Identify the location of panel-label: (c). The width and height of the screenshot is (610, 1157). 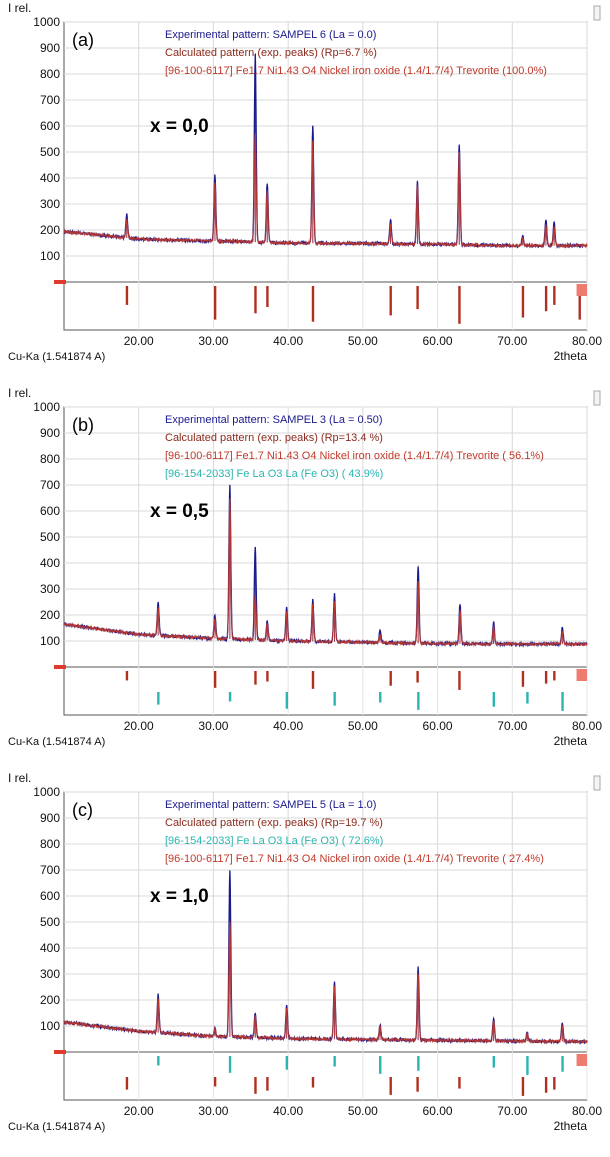
(82, 810).